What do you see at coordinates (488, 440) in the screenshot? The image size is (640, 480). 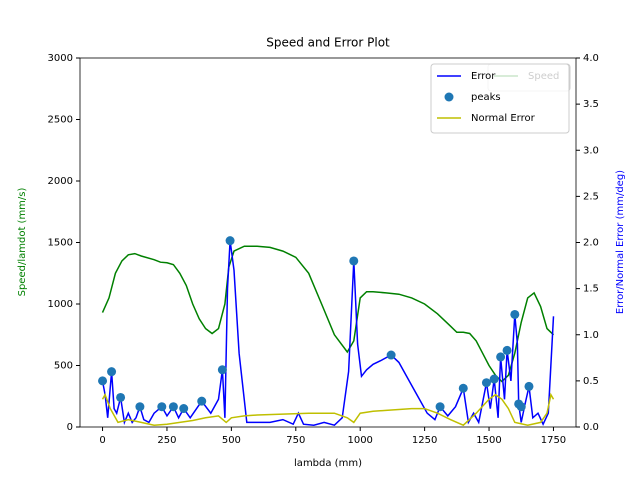 I see `x-tick-label: 1500` at bounding box center [488, 440].